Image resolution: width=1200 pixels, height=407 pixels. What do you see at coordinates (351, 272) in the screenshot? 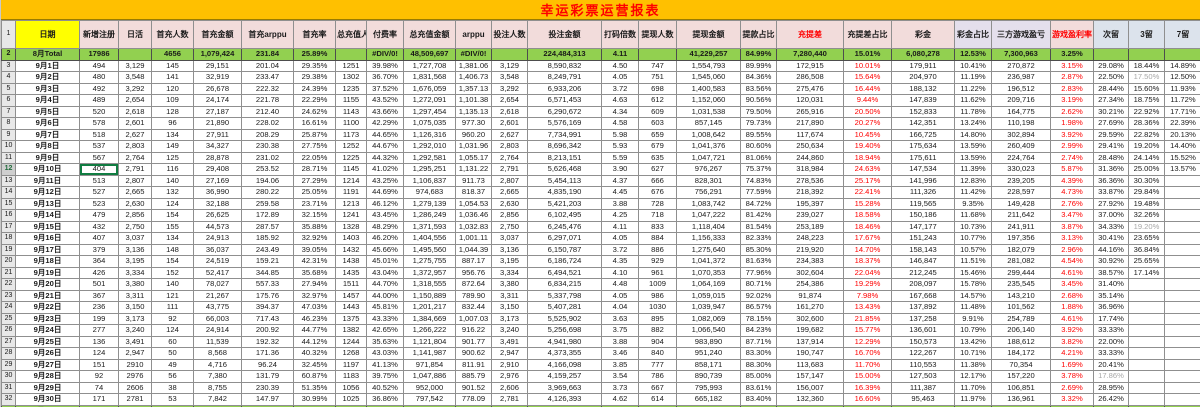
I see `table-cell: 1435` at bounding box center [351, 272].